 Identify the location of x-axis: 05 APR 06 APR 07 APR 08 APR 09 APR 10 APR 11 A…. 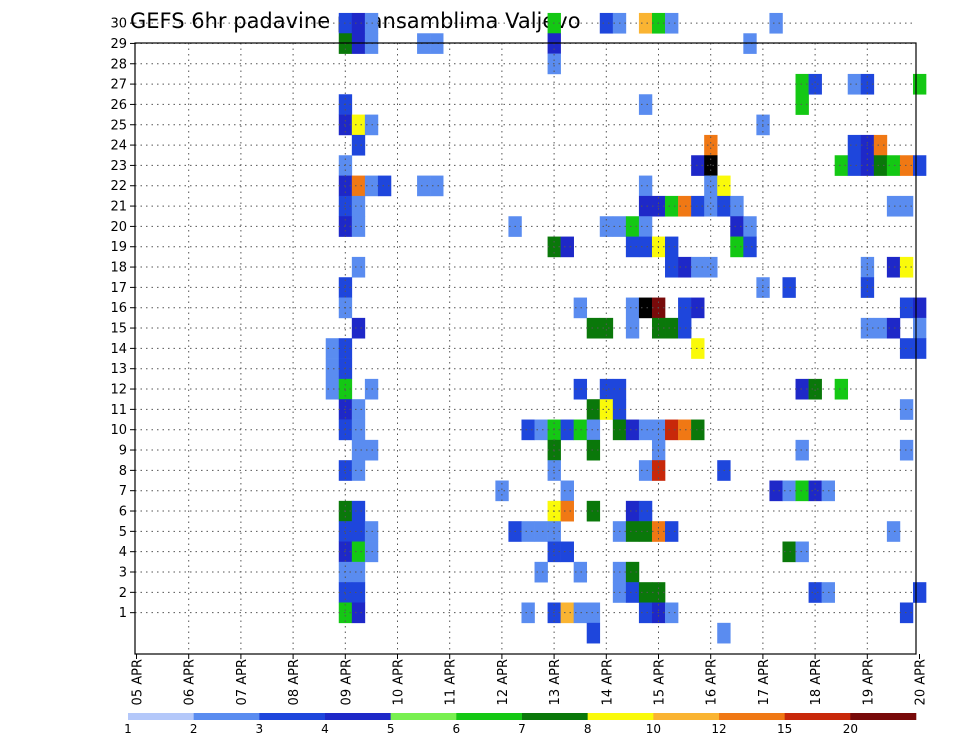
(530, 679).